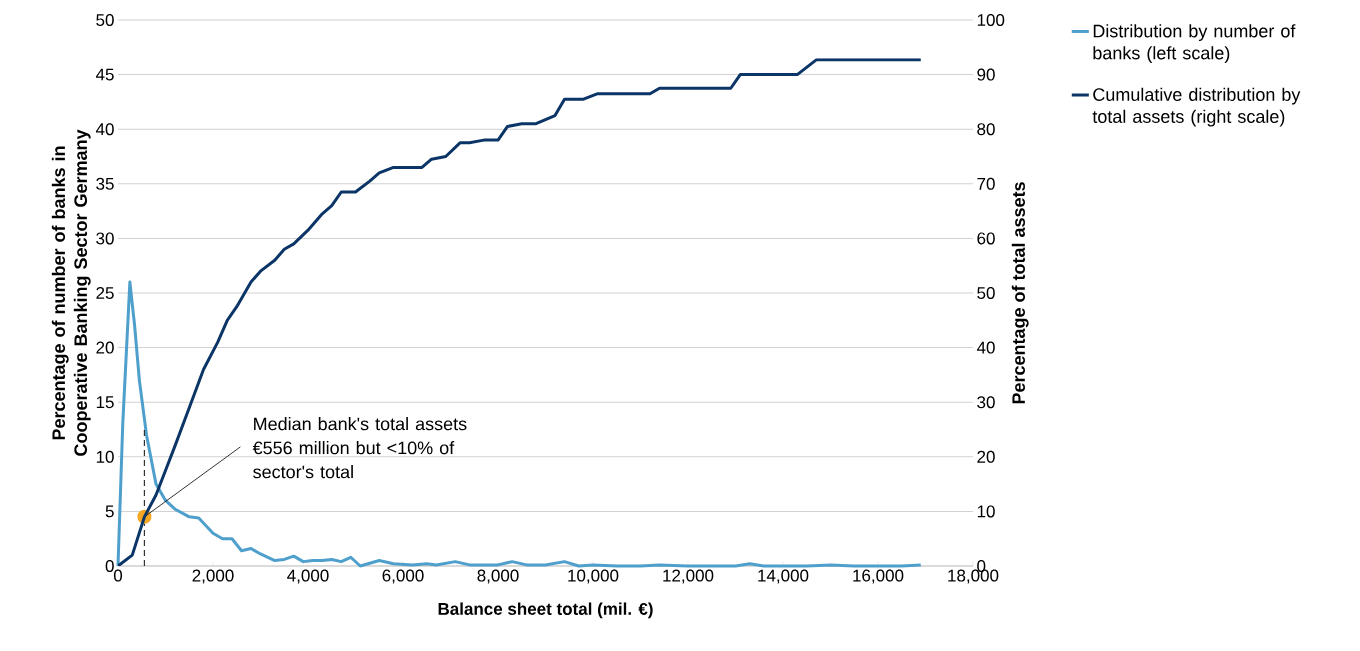 Image resolution: width=1360 pixels, height=651 pixels. I want to click on x-tick-label: 12,000, so click(688, 576).